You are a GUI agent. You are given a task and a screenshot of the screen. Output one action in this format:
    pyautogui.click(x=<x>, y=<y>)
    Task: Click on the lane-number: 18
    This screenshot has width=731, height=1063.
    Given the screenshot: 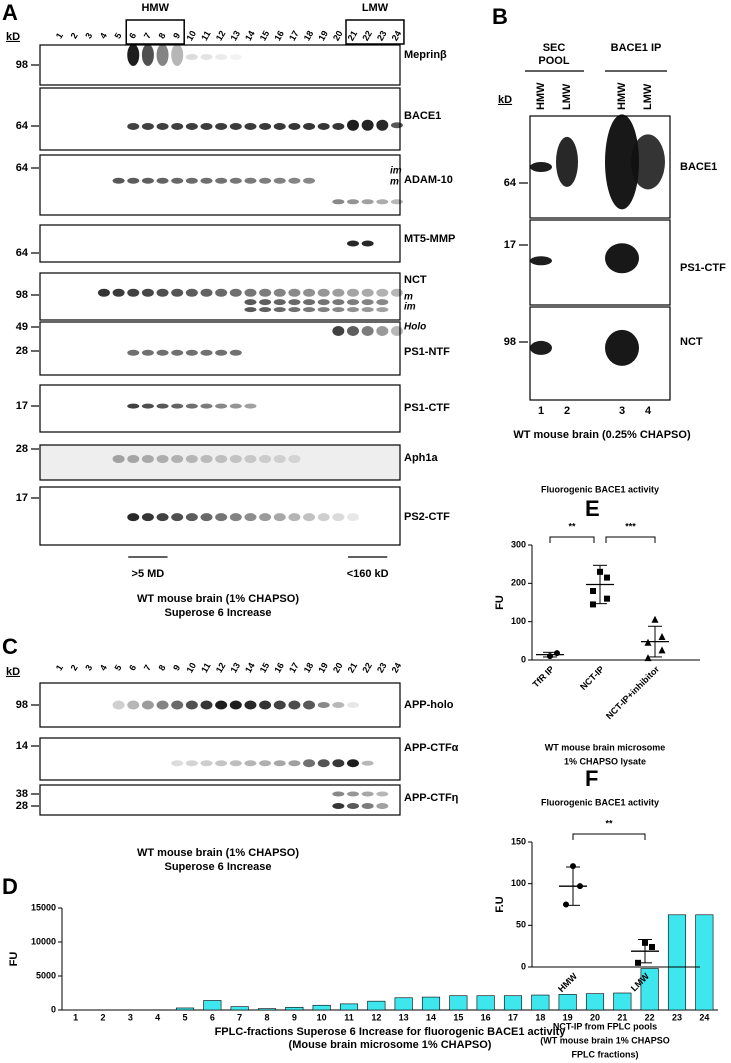 What is the action you would take?
    pyautogui.click(x=309, y=668)
    